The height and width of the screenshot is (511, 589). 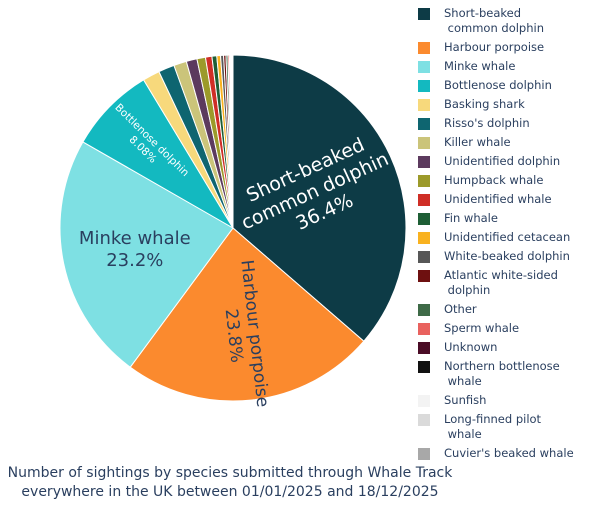 I want to click on legend-label: Risso's dolphin, so click(x=487, y=123).